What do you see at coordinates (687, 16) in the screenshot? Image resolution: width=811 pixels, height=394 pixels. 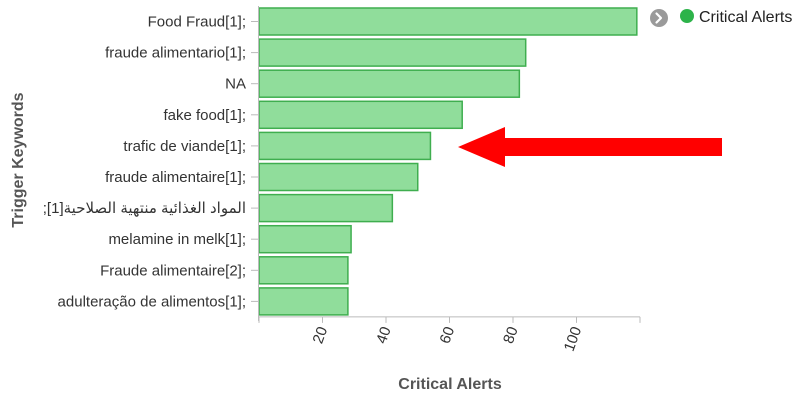 I see `legend-marker` at bounding box center [687, 16].